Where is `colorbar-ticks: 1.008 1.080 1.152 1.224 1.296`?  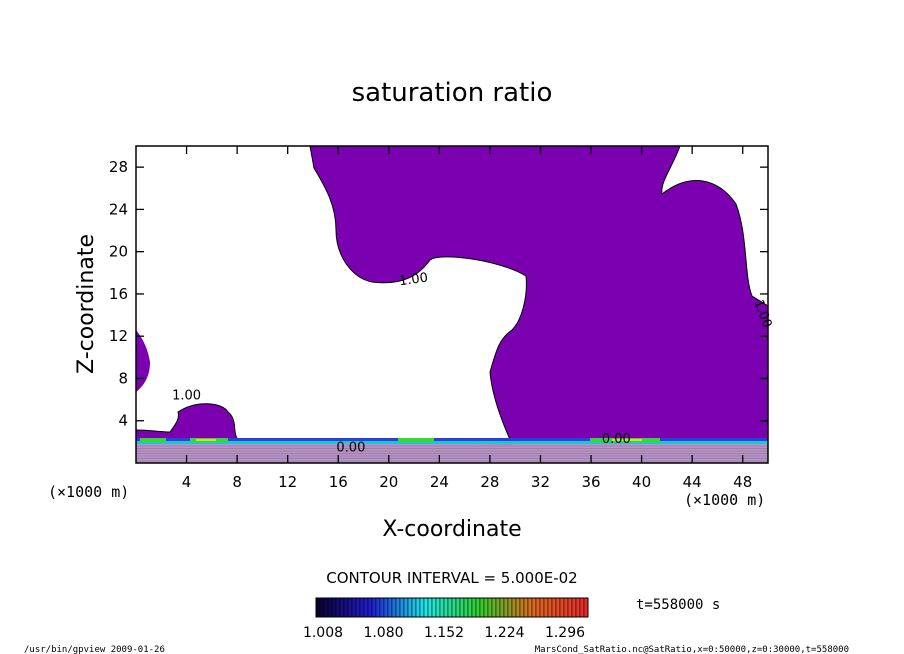 colorbar-ticks: 1.008 1.080 1.152 1.224 1.296 is located at coordinates (444, 633).